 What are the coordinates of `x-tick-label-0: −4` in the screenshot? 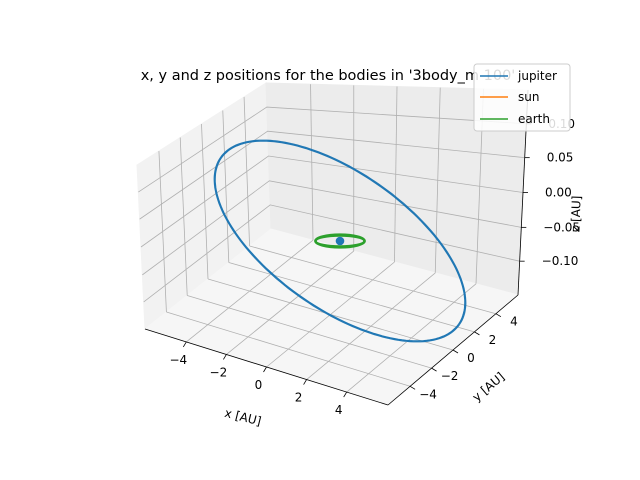 It's located at (178, 360).